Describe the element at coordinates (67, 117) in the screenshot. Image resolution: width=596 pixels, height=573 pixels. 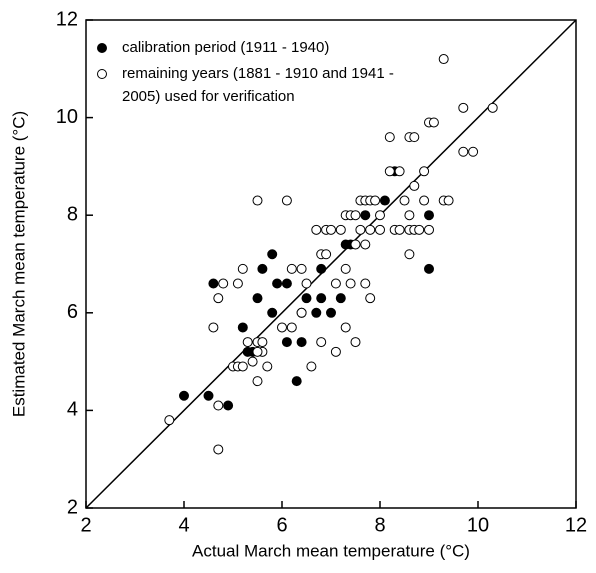
I see `y-tick-label: 10` at that location.